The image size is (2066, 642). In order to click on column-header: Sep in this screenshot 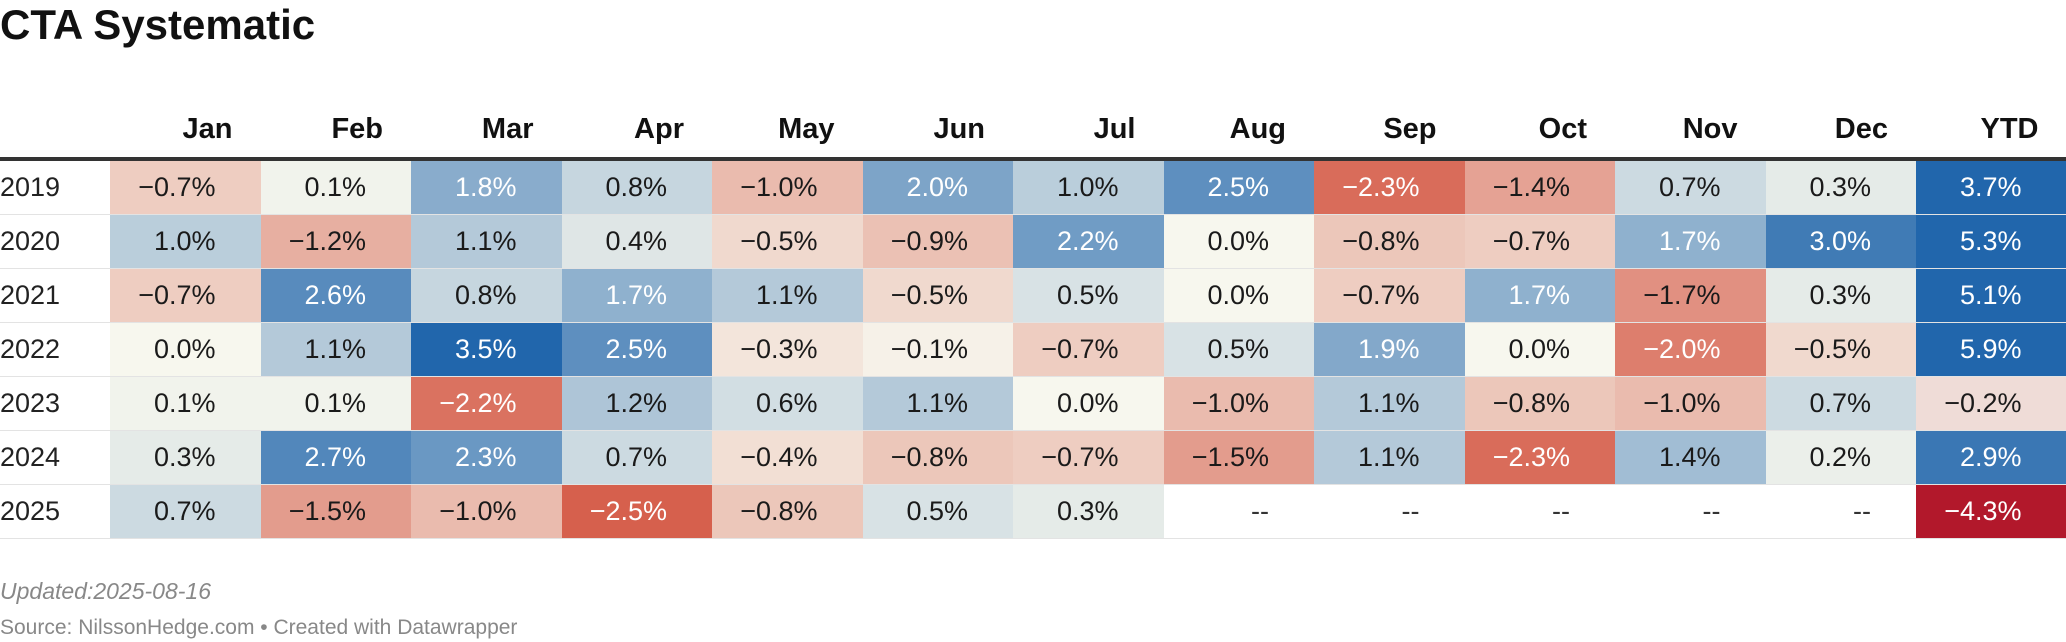, I will do `click(1389, 131)`.